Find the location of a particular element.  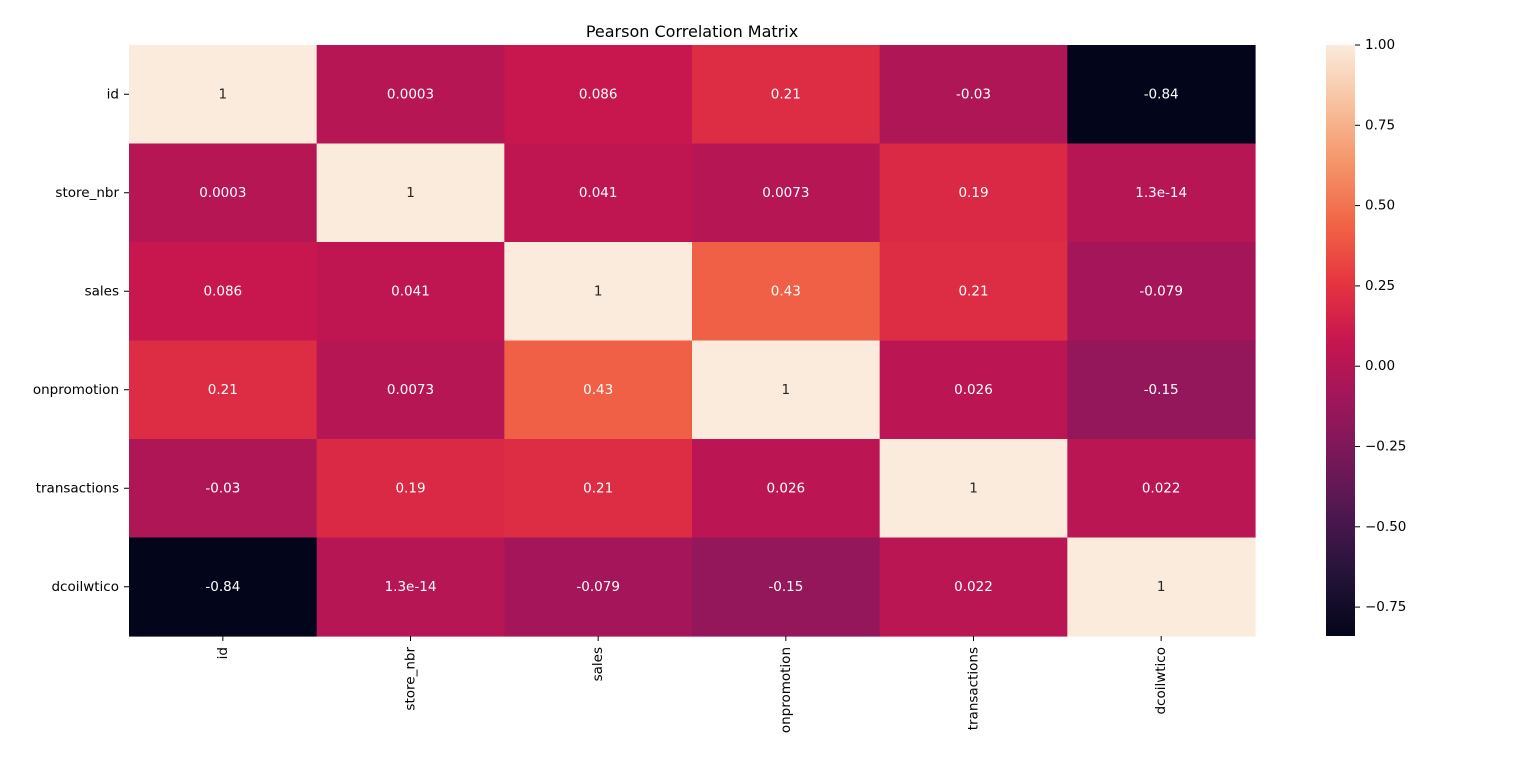

heatmap-cell-sales-sales is located at coordinates (598, 292).